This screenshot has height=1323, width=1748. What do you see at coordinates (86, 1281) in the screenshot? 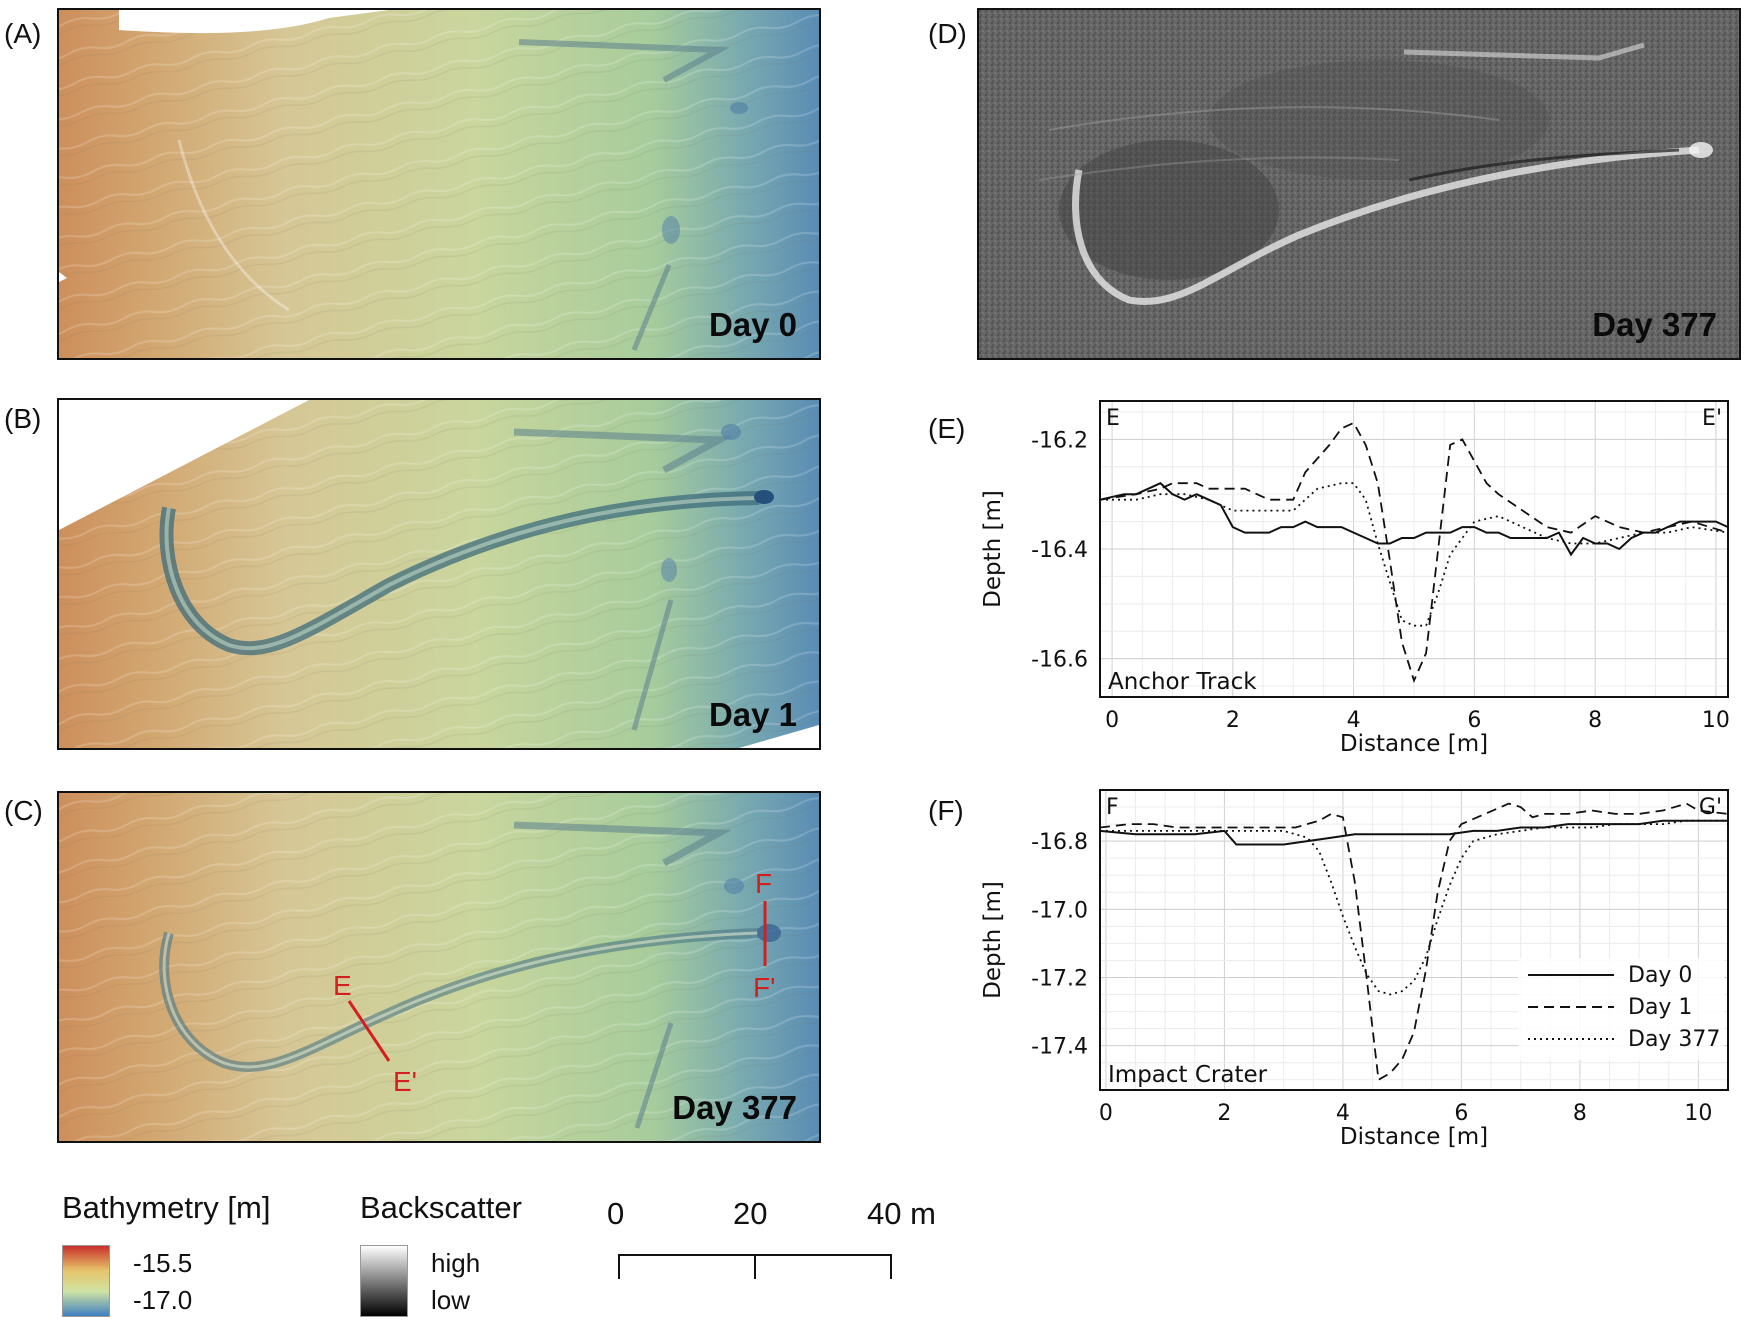
I see `bathymetry-color-swatch` at bounding box center [86, 1281].